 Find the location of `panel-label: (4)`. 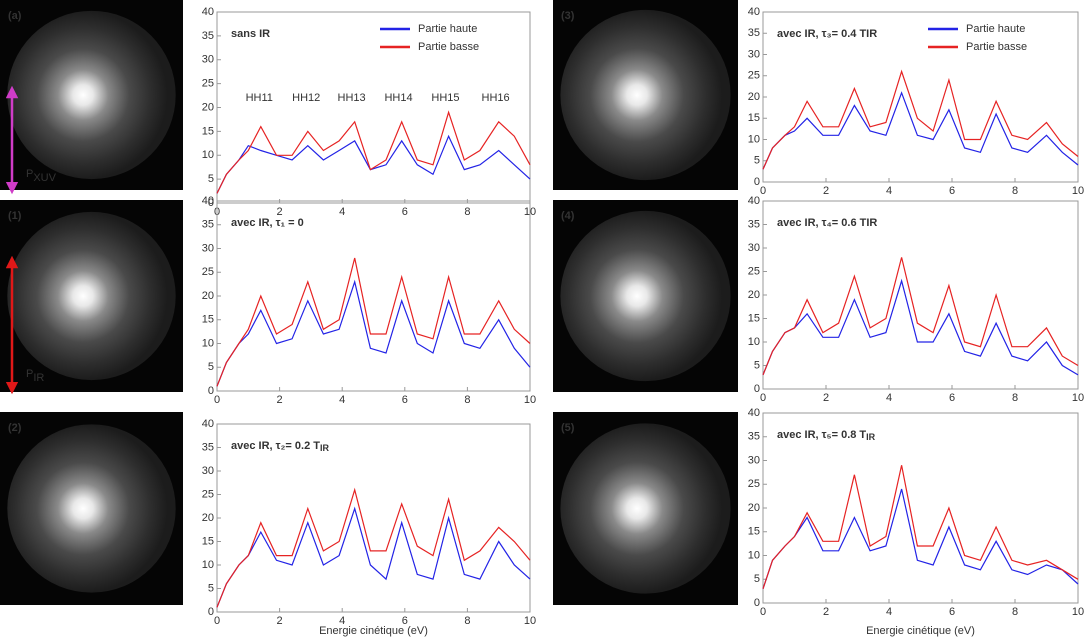

panel-label: (4) is located at coordinates (568, 216).